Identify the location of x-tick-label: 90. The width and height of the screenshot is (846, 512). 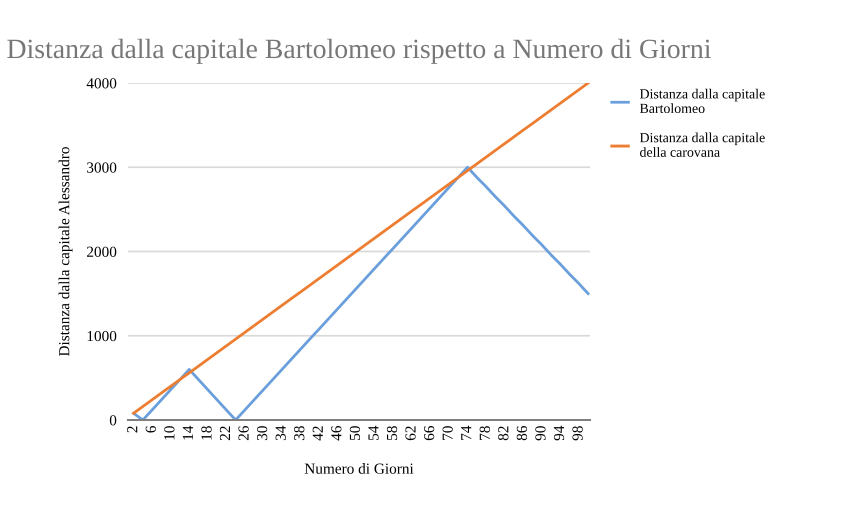
(540, 433).